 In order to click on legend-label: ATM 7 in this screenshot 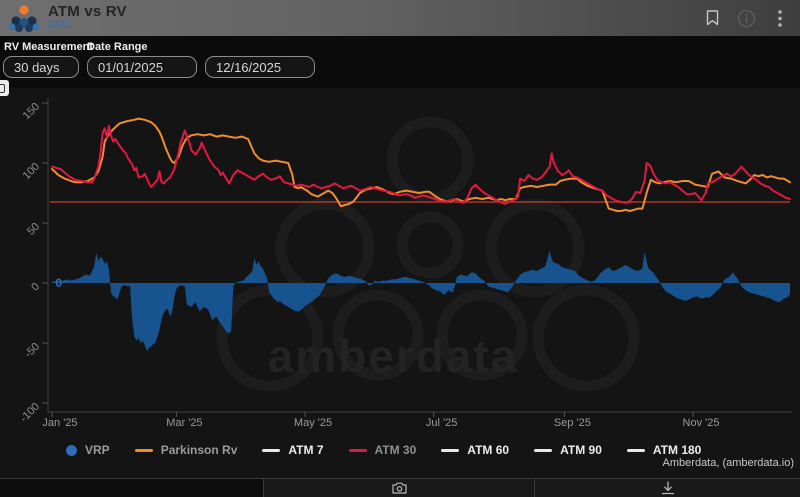, I will do `click(306, 450)`.